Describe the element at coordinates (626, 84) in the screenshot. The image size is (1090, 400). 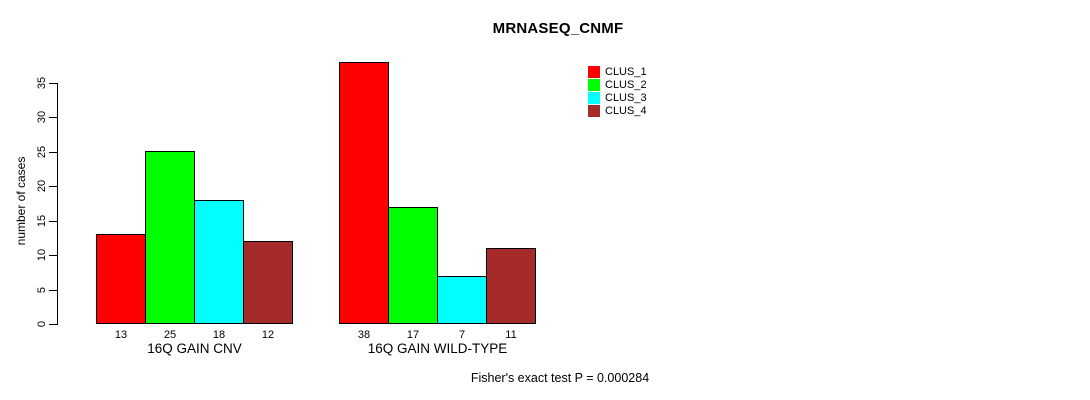
I see `legend-label: CLUS_2` at that location.